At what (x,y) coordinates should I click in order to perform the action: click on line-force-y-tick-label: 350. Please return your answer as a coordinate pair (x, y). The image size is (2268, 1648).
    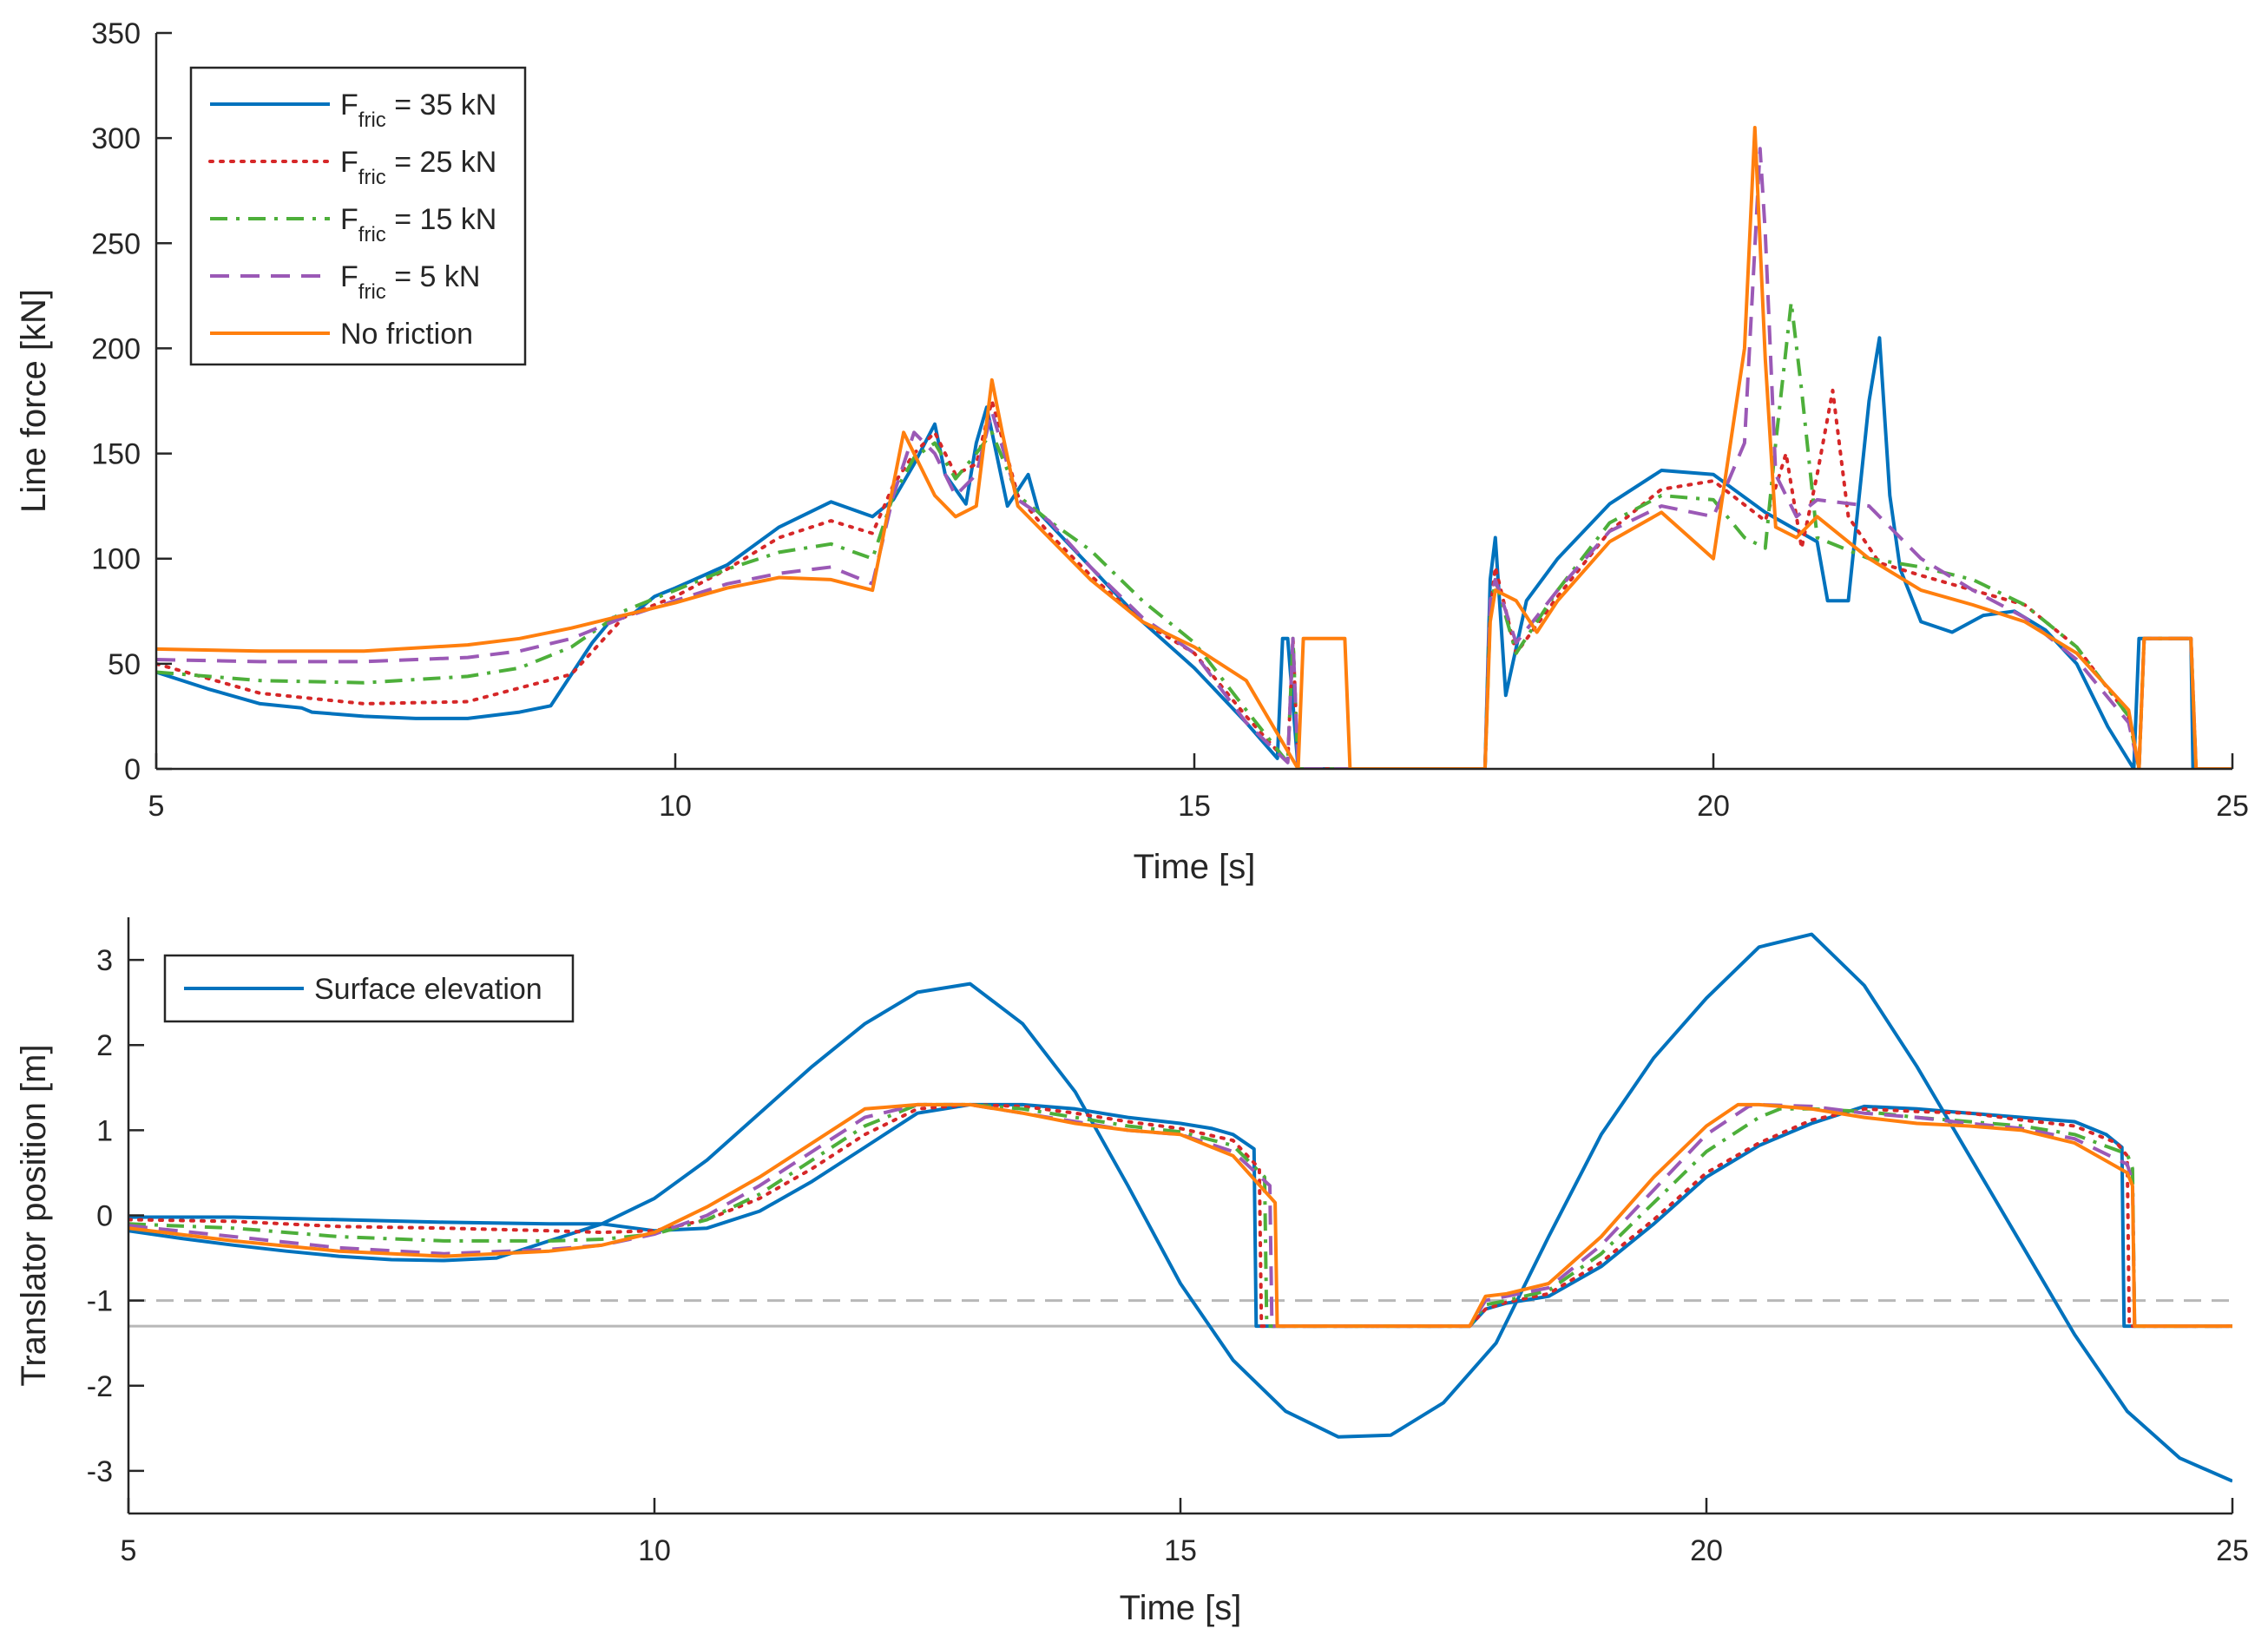
    Looking at the image, I should click on (116, 34).